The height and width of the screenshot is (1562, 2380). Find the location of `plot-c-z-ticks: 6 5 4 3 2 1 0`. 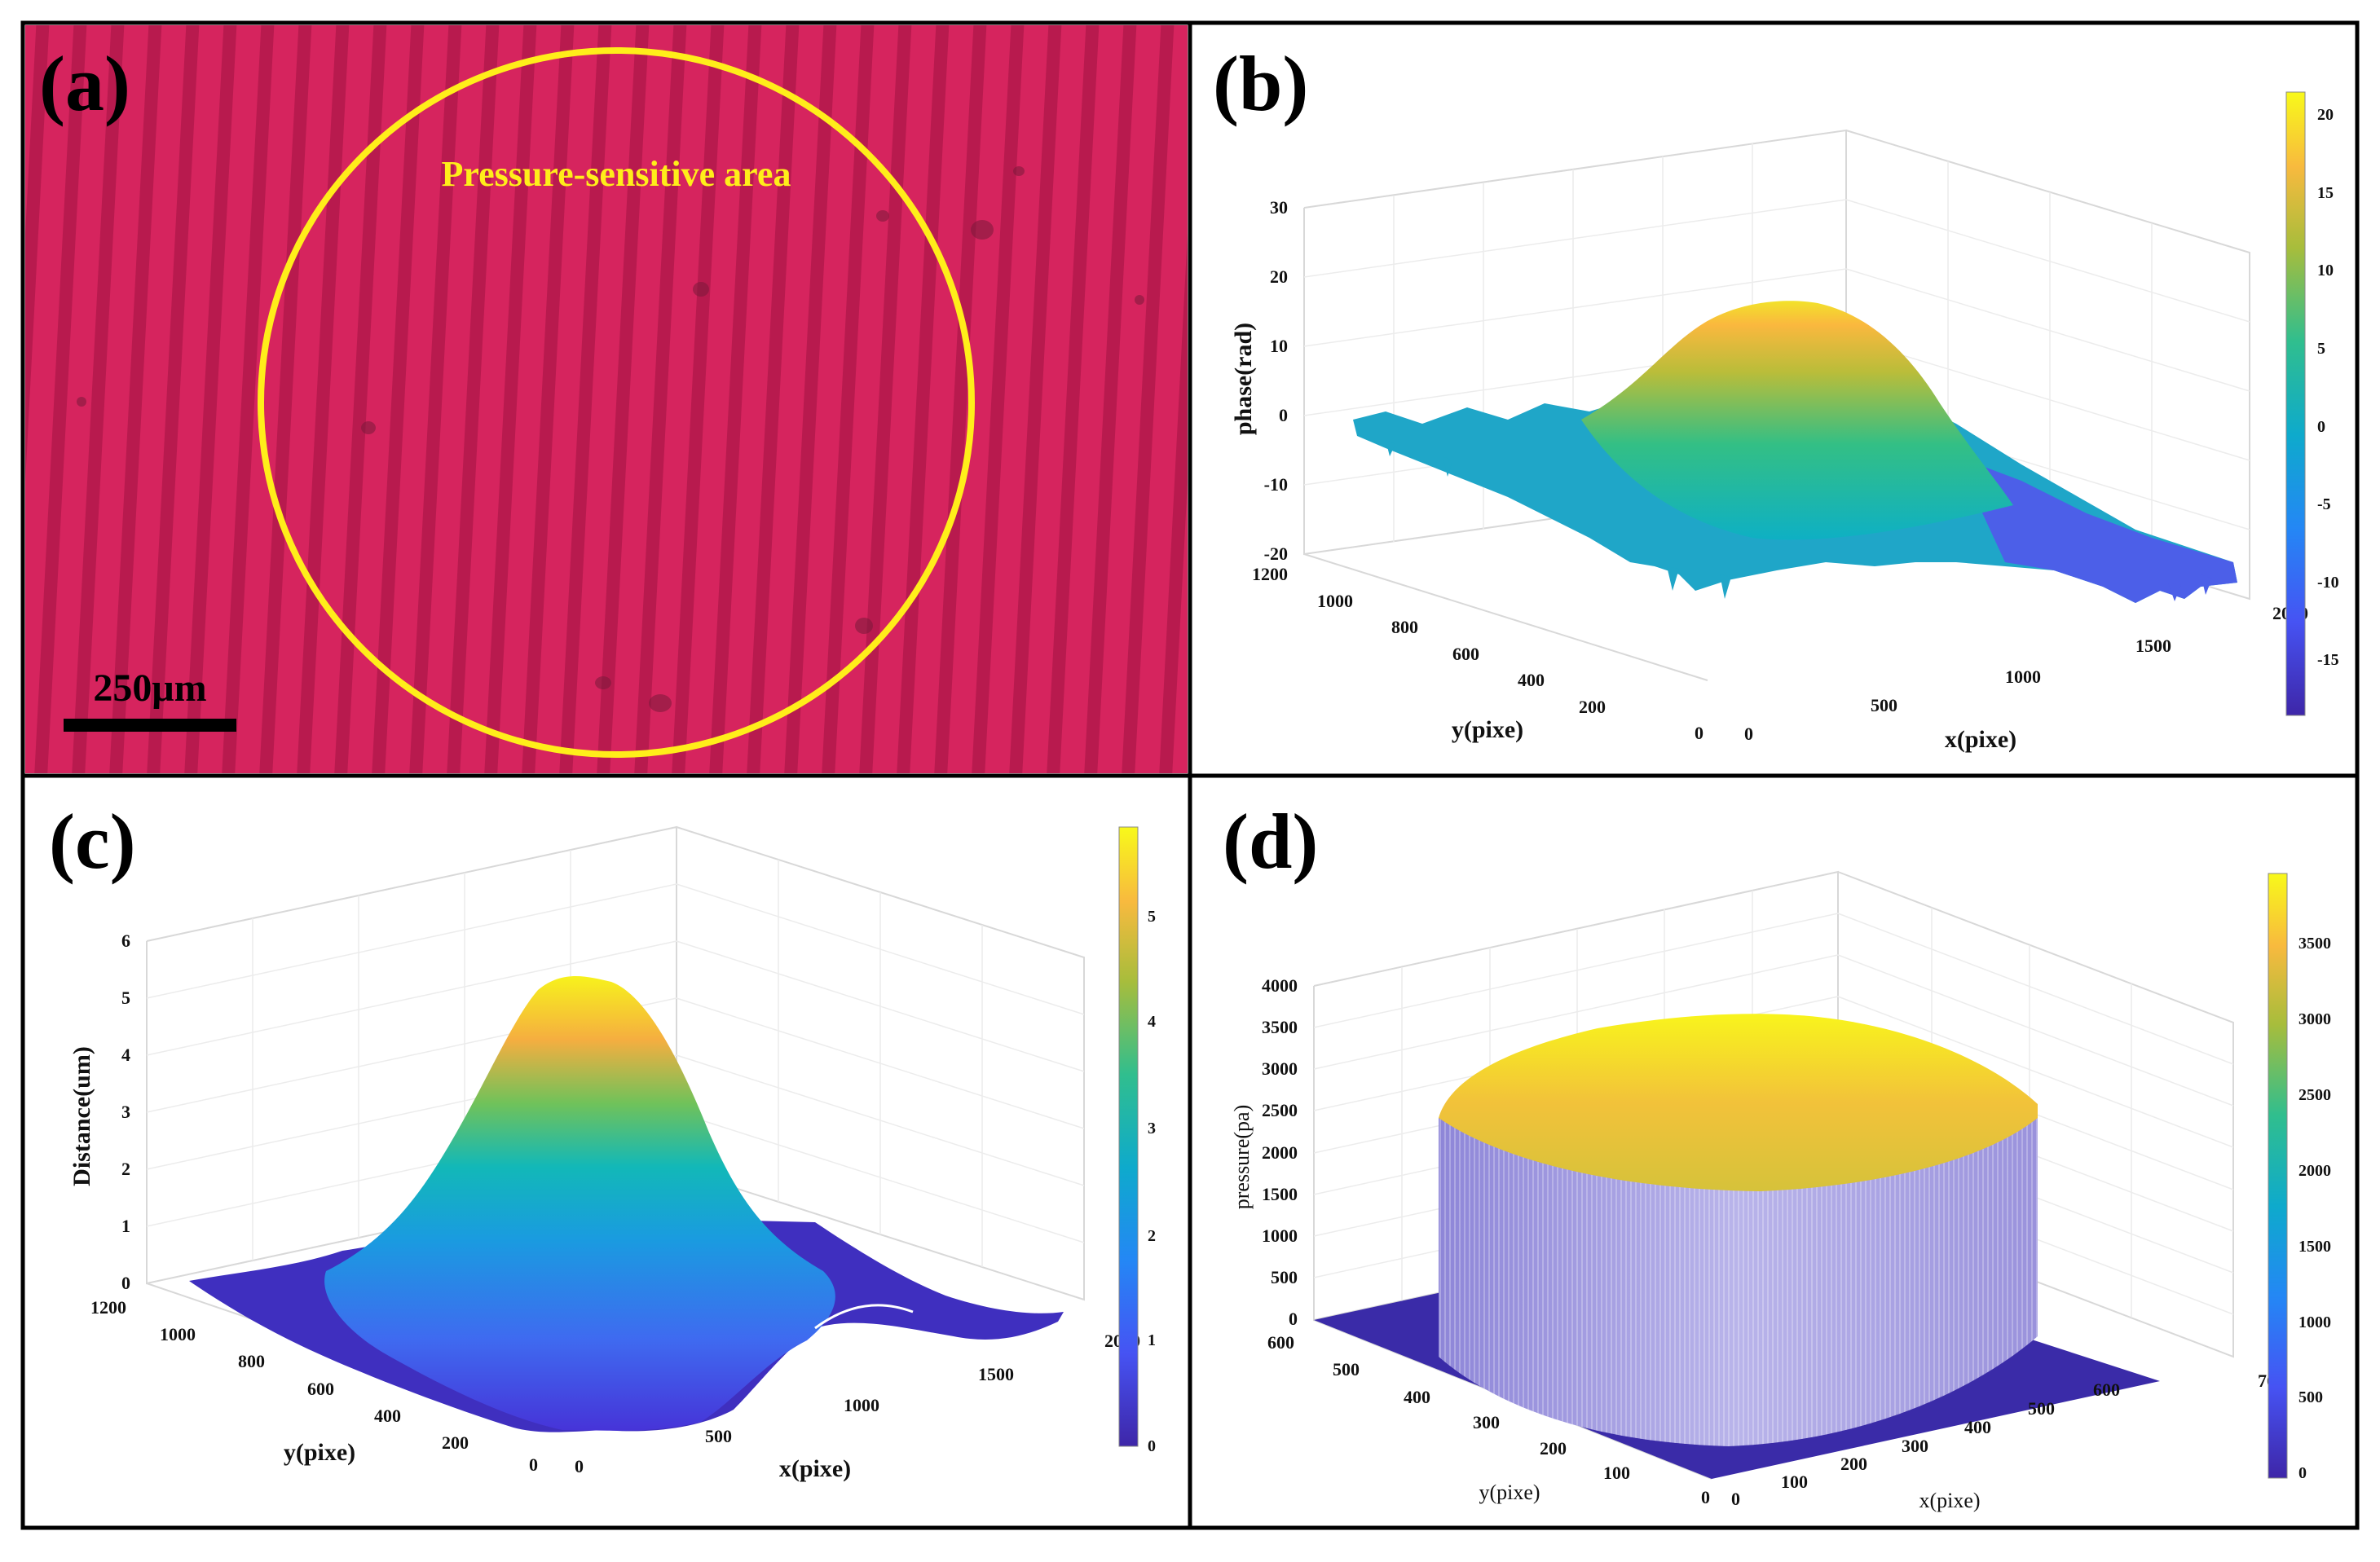

plot-c-z-ticks: 6 5 4 3 2 1 0 is located at coordinates (126, 1112).